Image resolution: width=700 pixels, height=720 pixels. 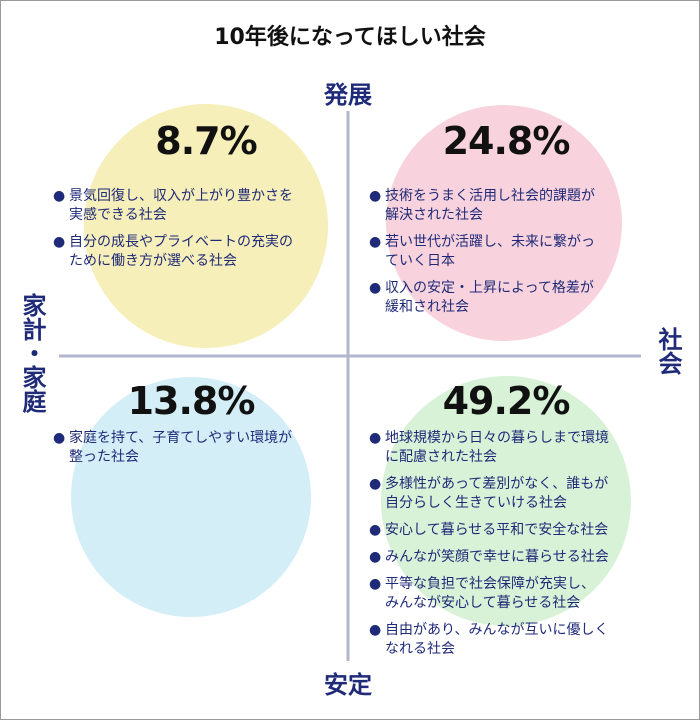 What do you see at coordinates (489, 448) in the screenshot?
I see `list-item: ● 地球規模から日々の暮らしまで環境 に配慮された社会` at bounding box center [489, 448].